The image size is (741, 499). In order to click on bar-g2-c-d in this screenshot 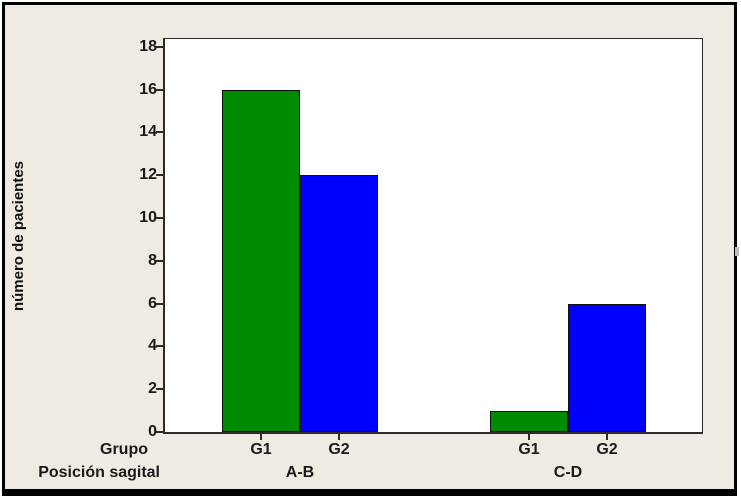, I will do `click(607, 367)`.